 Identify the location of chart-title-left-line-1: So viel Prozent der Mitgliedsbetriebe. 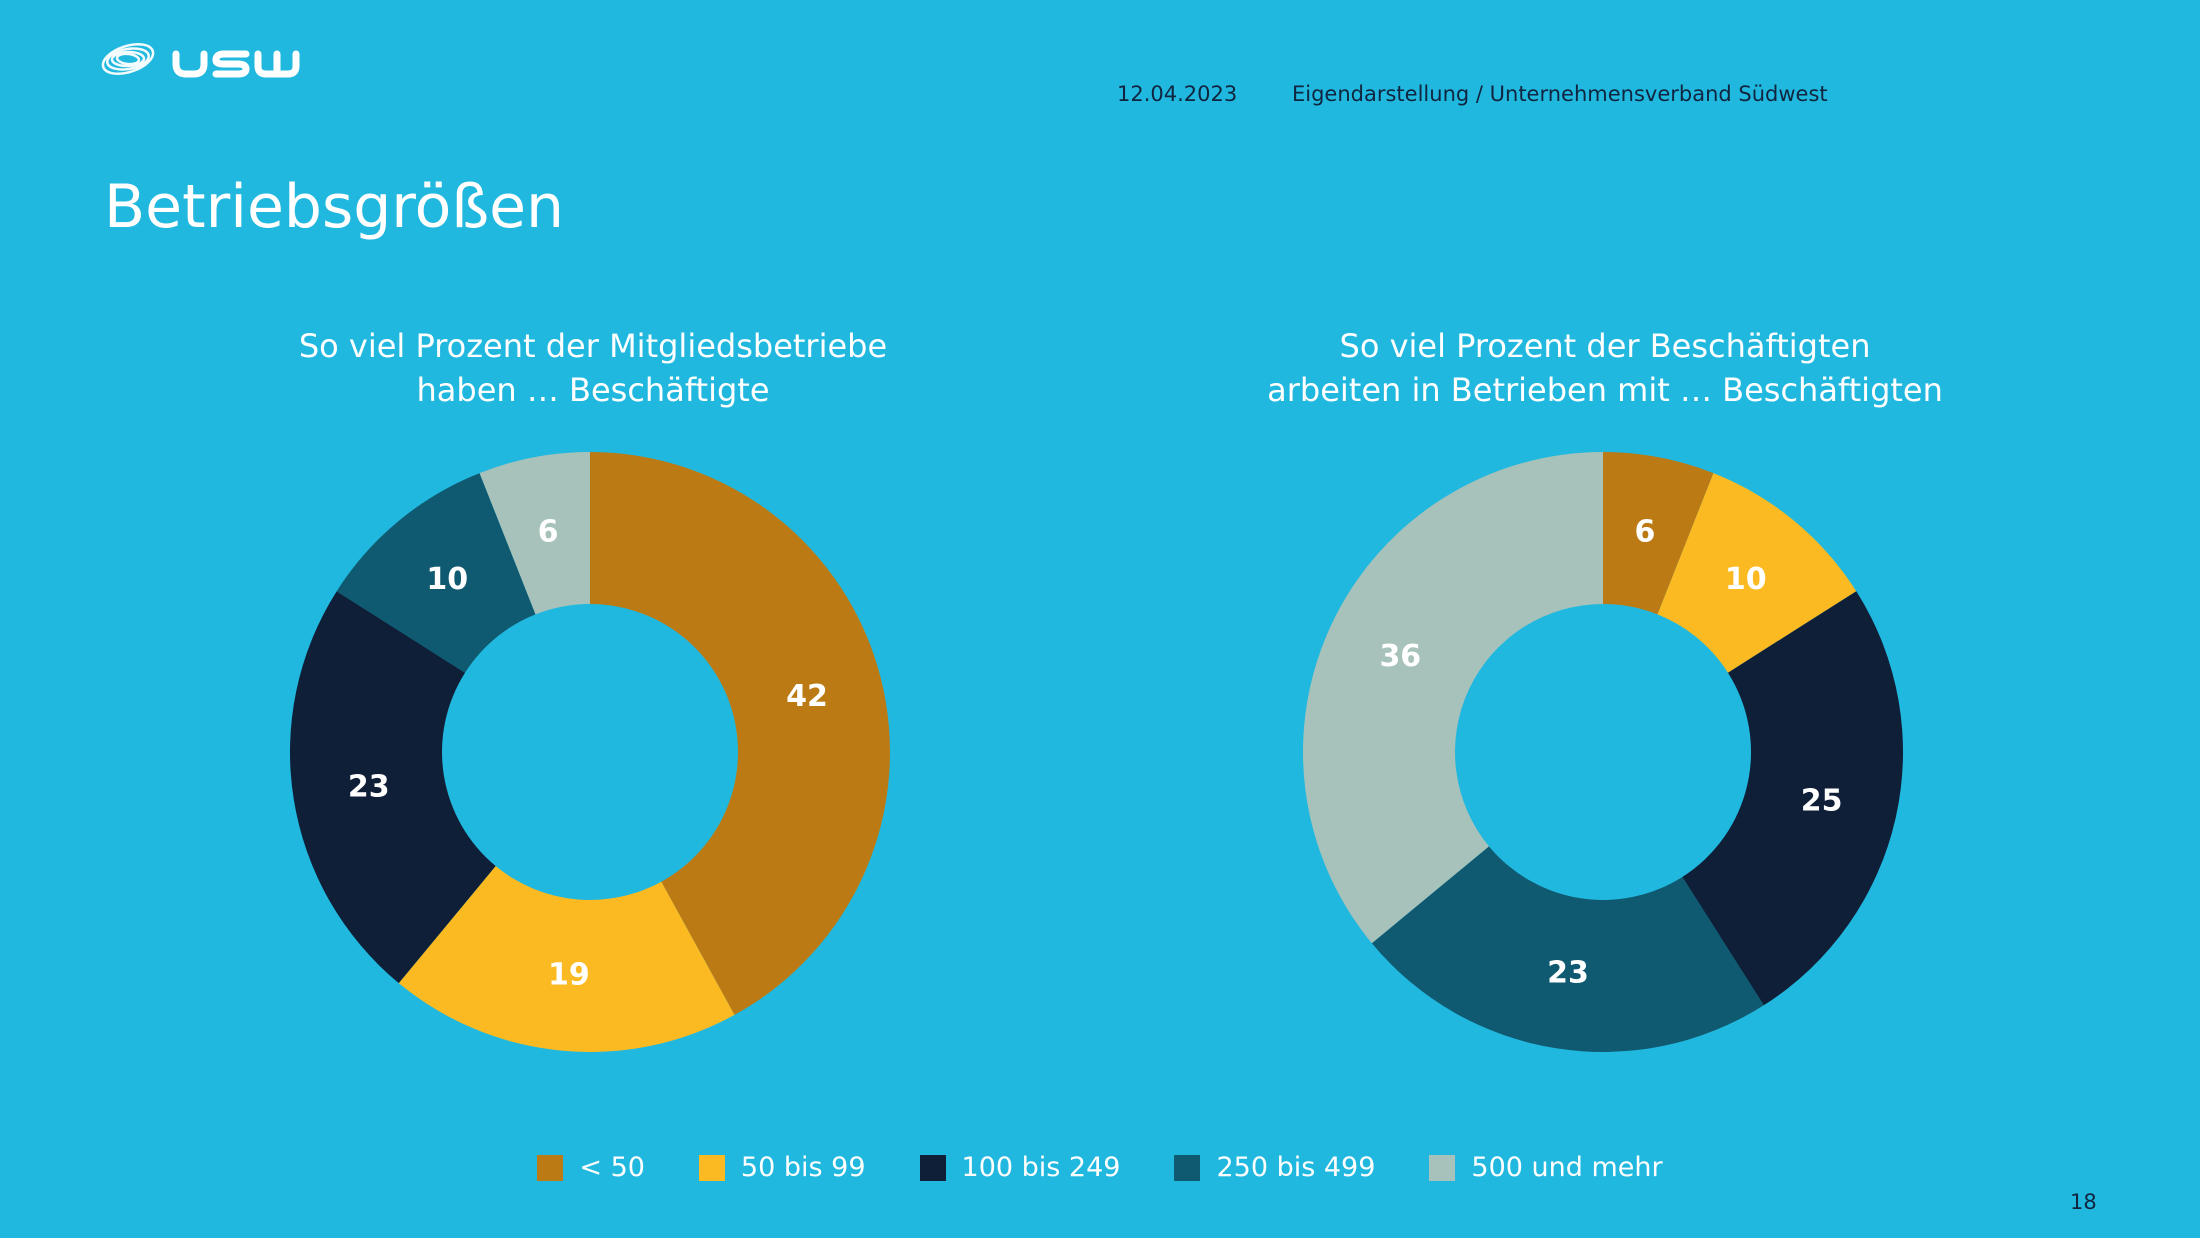
(593, 346).